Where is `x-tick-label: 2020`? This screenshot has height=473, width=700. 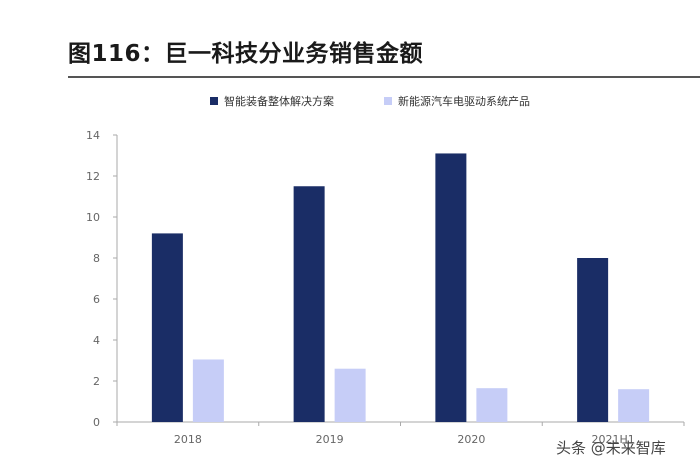
x-tick-label: 2020 is located at coordinates (471, 439).